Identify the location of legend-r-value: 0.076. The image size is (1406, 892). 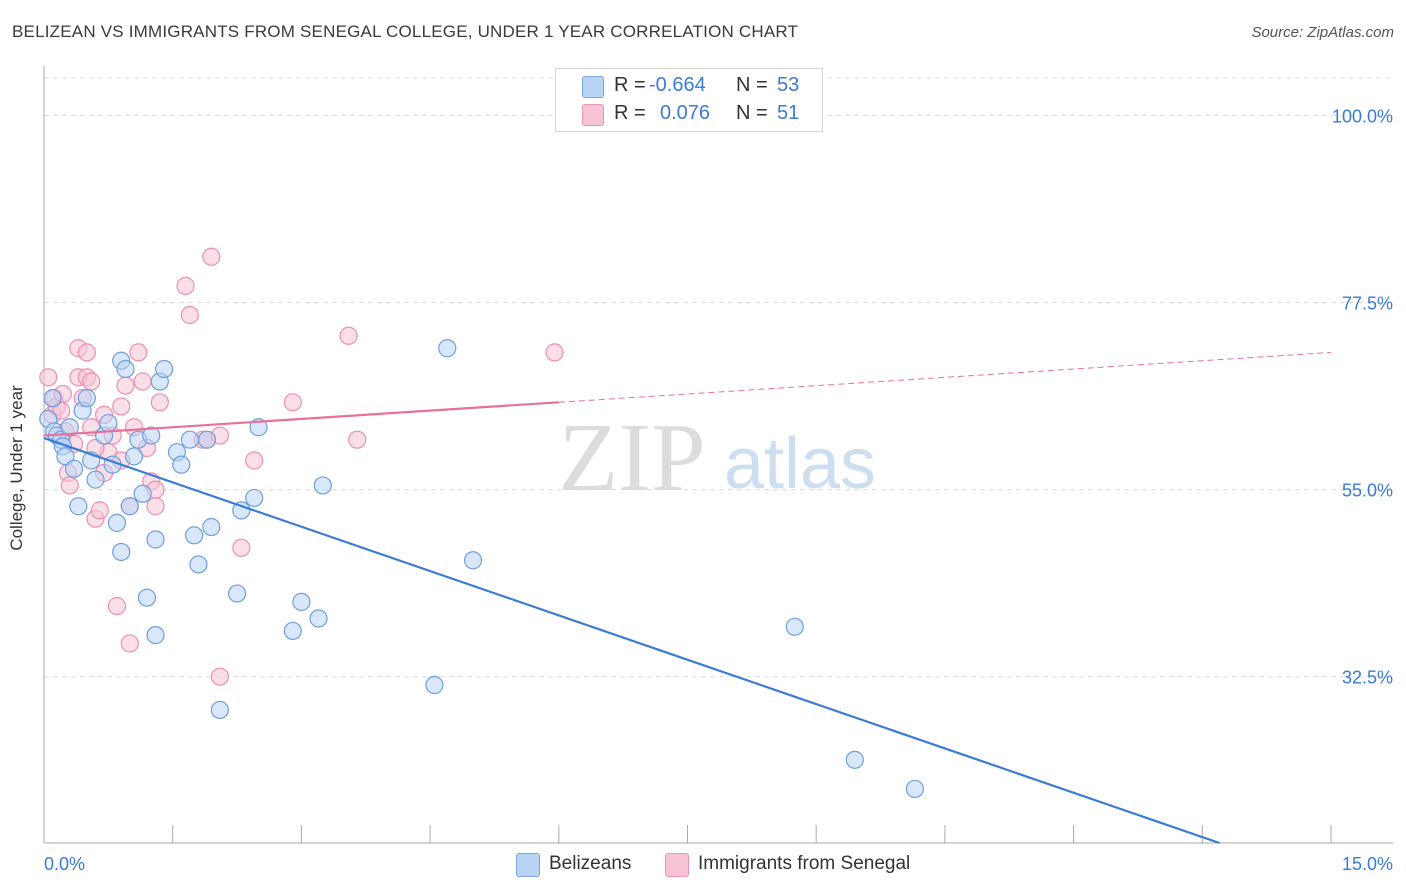
(685, 113).